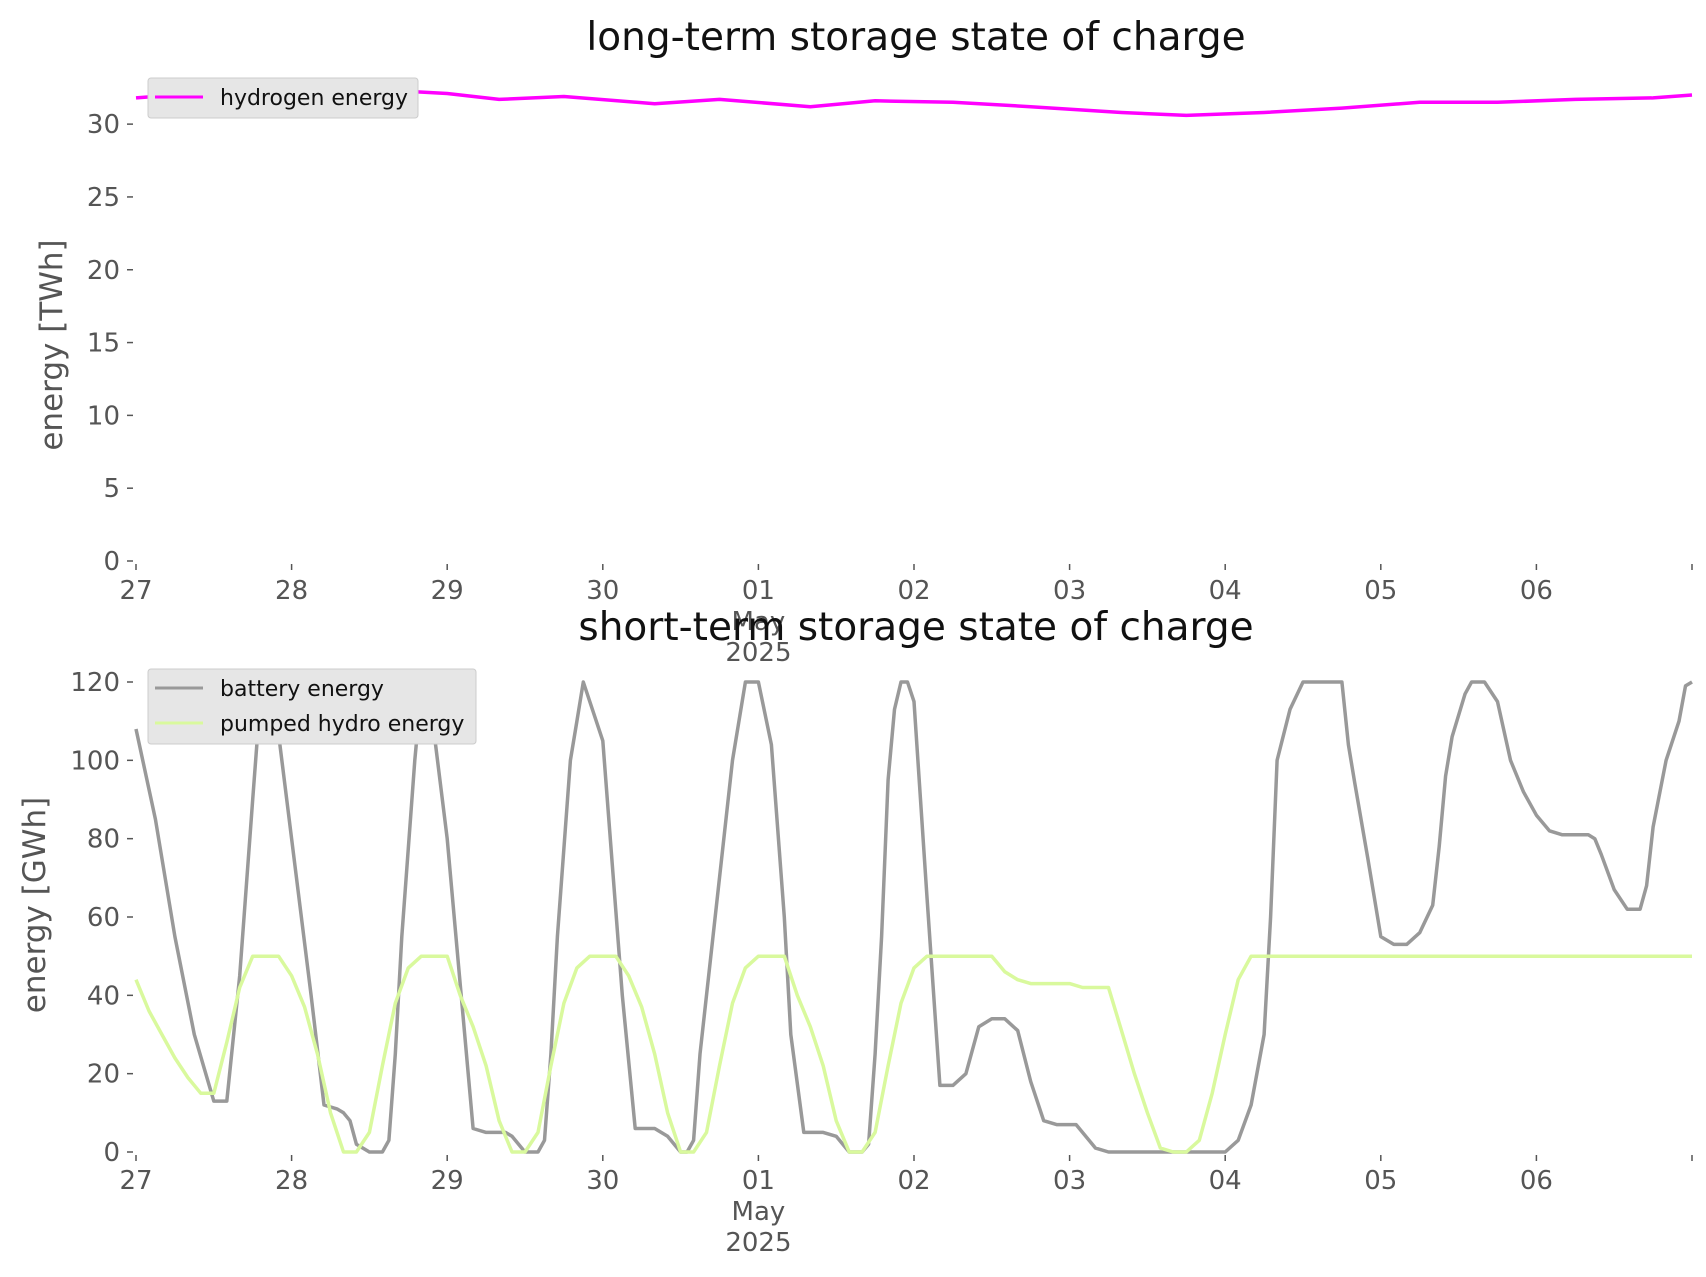  I want to click on y-tick-label: 40, so click(103, 996).